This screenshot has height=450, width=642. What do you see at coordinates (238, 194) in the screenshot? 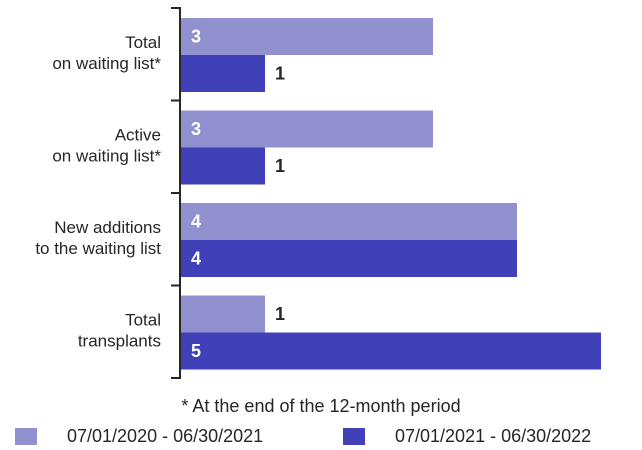
I see `data-labels: 3 1 3 1 4 4 1 5` at bounding box center [238, 194].